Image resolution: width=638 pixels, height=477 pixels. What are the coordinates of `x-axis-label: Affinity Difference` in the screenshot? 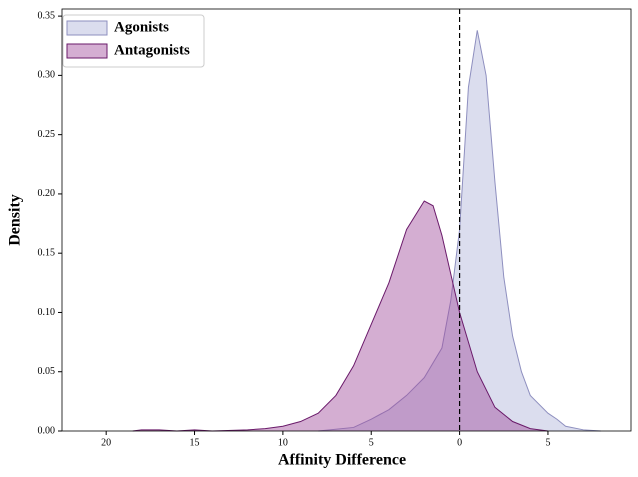 It's located at (342, 460).